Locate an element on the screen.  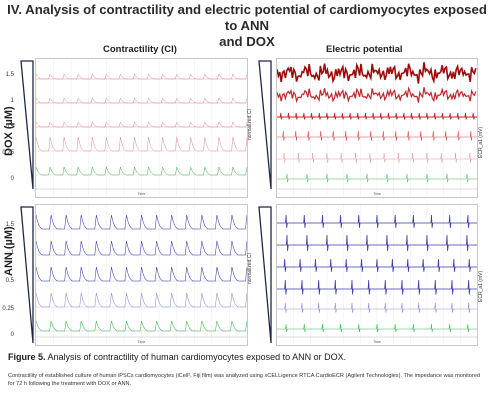
dox-tick: 1 is located at coordinates (12, 101).